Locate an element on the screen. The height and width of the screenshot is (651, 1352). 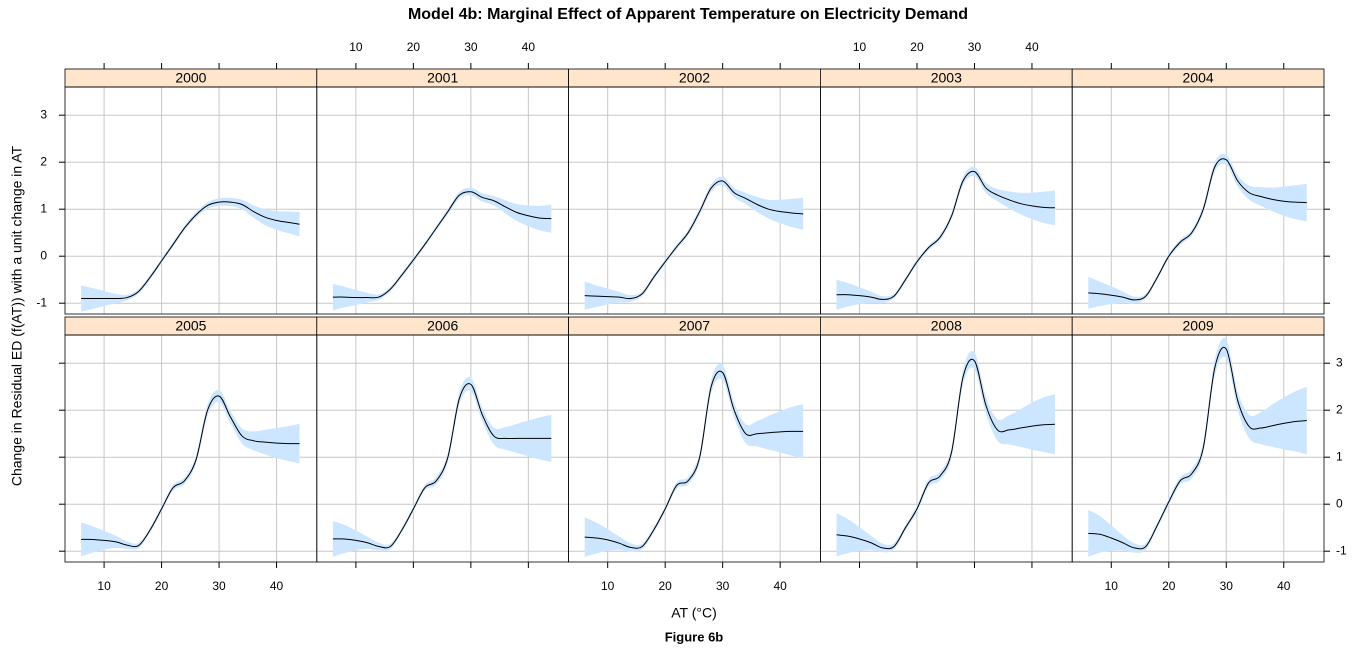
caption: Figure 6b is located at coordinates (694, 636).